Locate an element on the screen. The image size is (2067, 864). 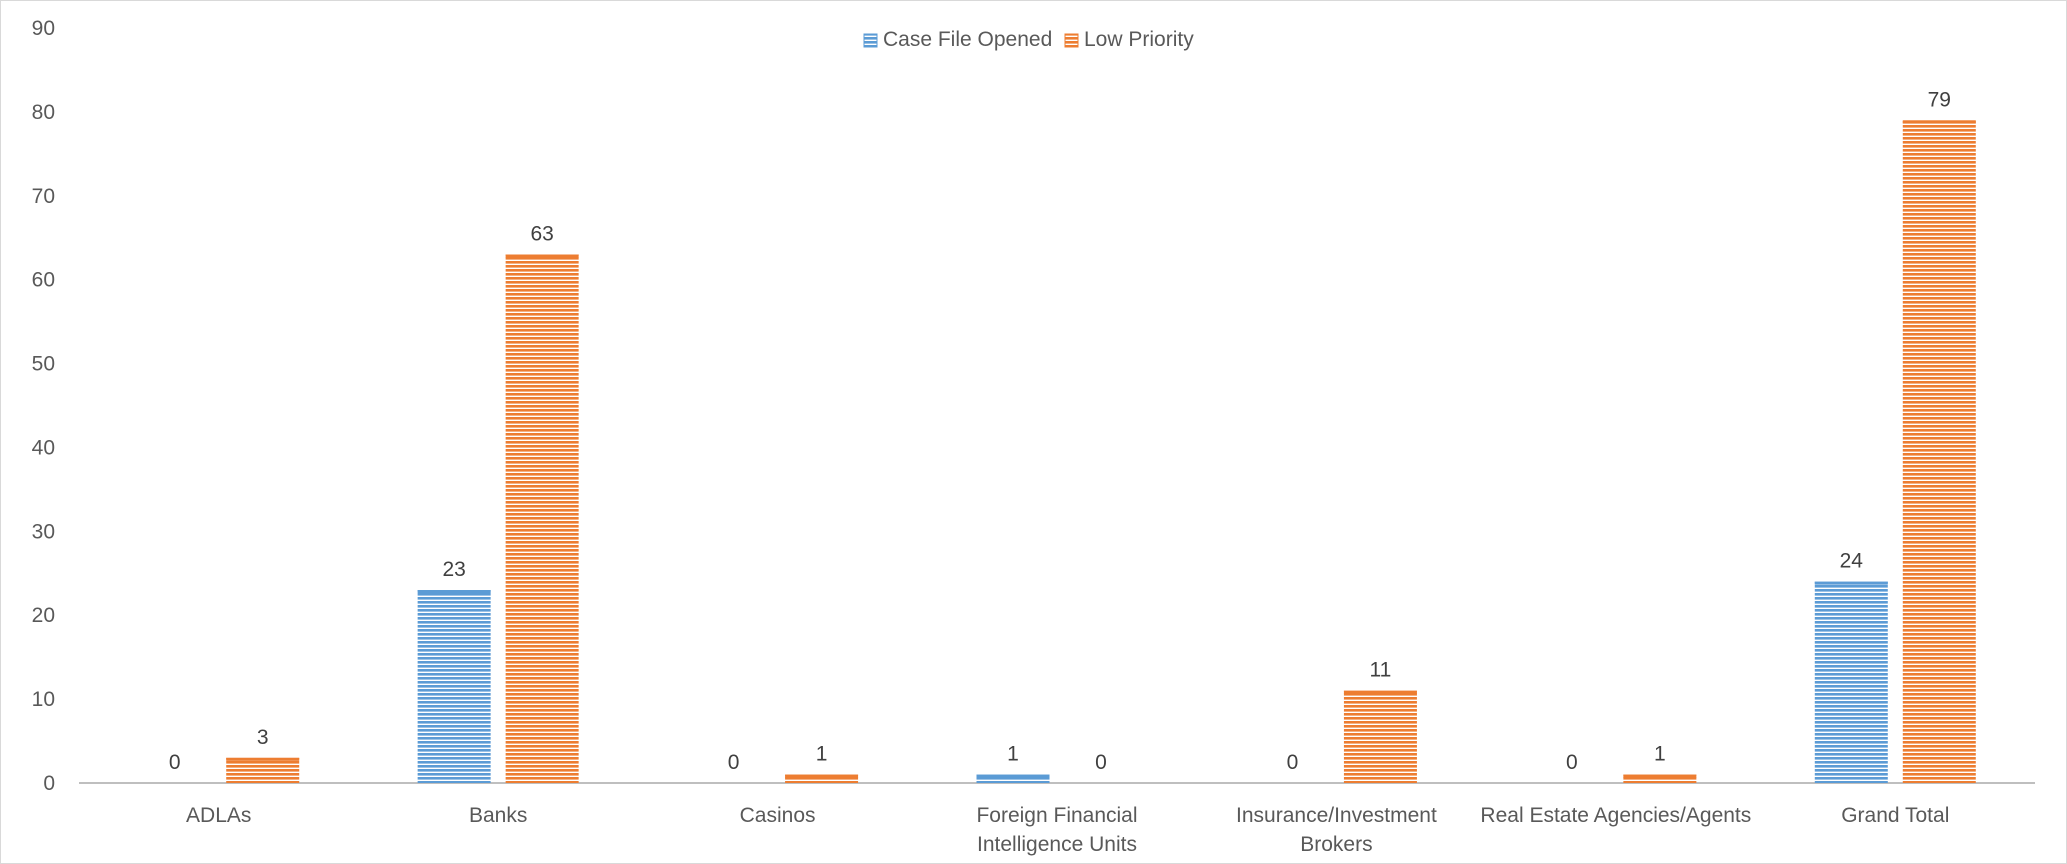
x-tick-label-line: Banks is located at coordinates (498, 815).